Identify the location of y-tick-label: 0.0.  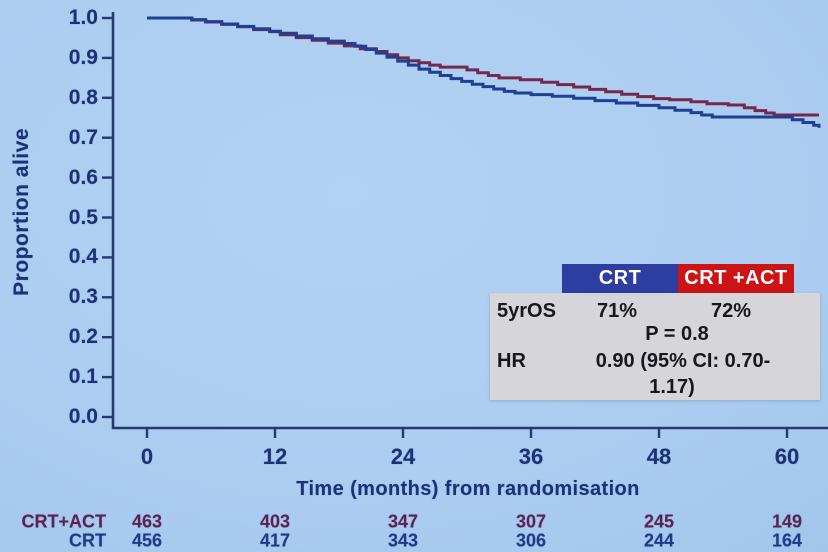
(83, 416).